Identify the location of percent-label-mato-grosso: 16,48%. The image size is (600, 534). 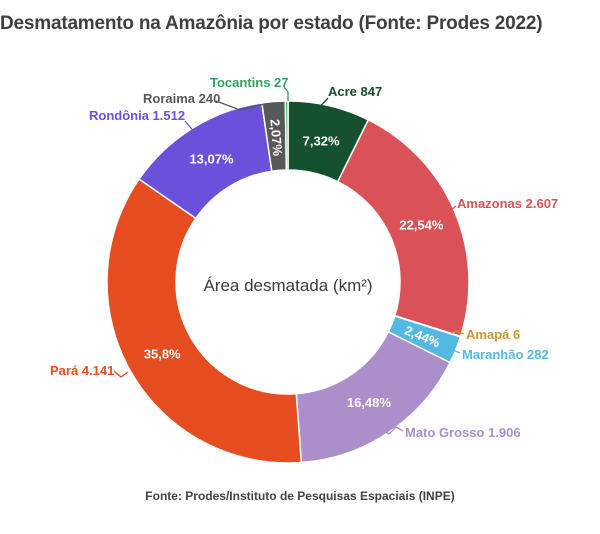
(369, 402).